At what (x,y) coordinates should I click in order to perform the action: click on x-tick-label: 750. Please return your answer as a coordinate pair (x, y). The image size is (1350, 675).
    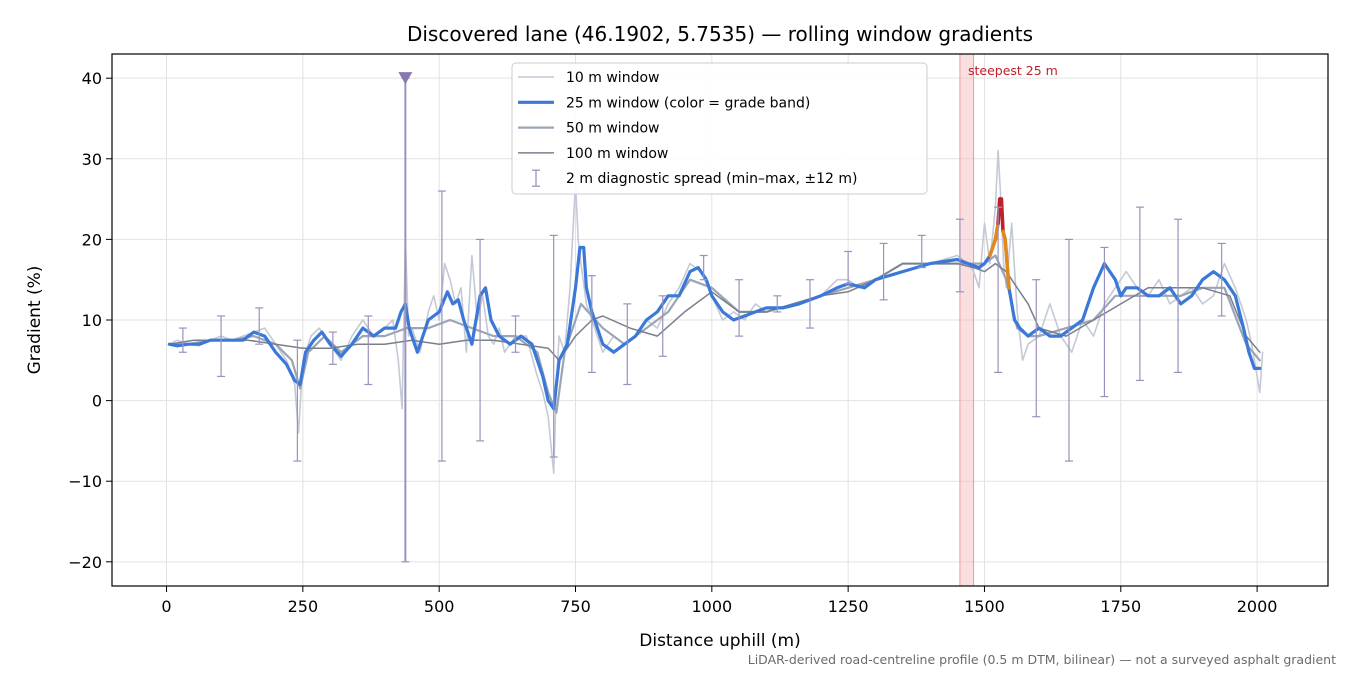
    Looking at the image, I should click on (575, 606).